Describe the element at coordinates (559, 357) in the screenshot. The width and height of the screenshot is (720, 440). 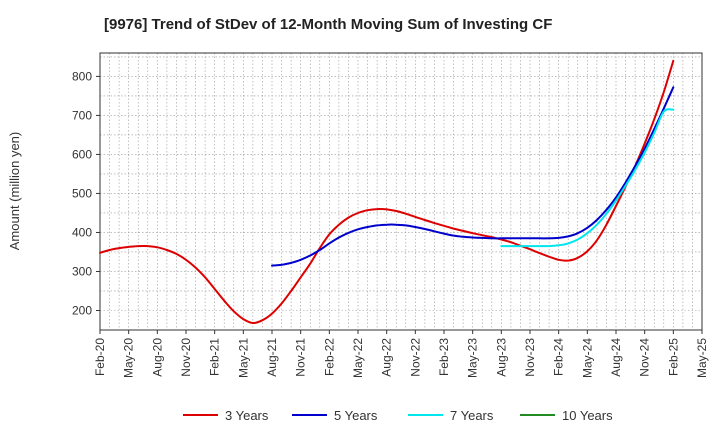
I see `x-tick-label: Feb-24` at that location.